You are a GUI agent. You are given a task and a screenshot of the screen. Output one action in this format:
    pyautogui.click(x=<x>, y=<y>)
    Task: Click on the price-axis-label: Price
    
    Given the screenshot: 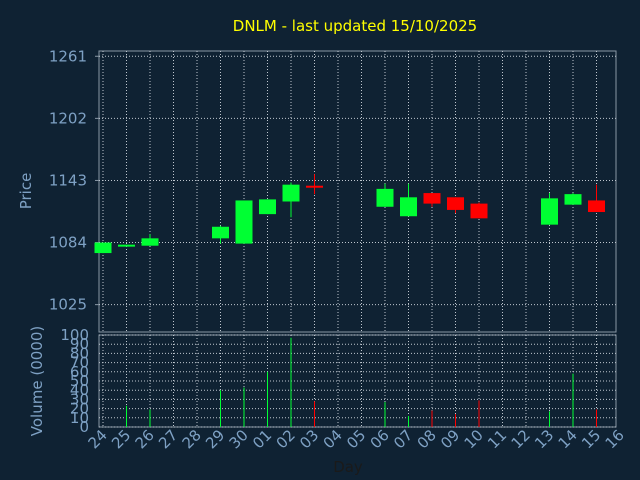 What is the action you would take?
    pyautogui.click(x=26, y=191)
    